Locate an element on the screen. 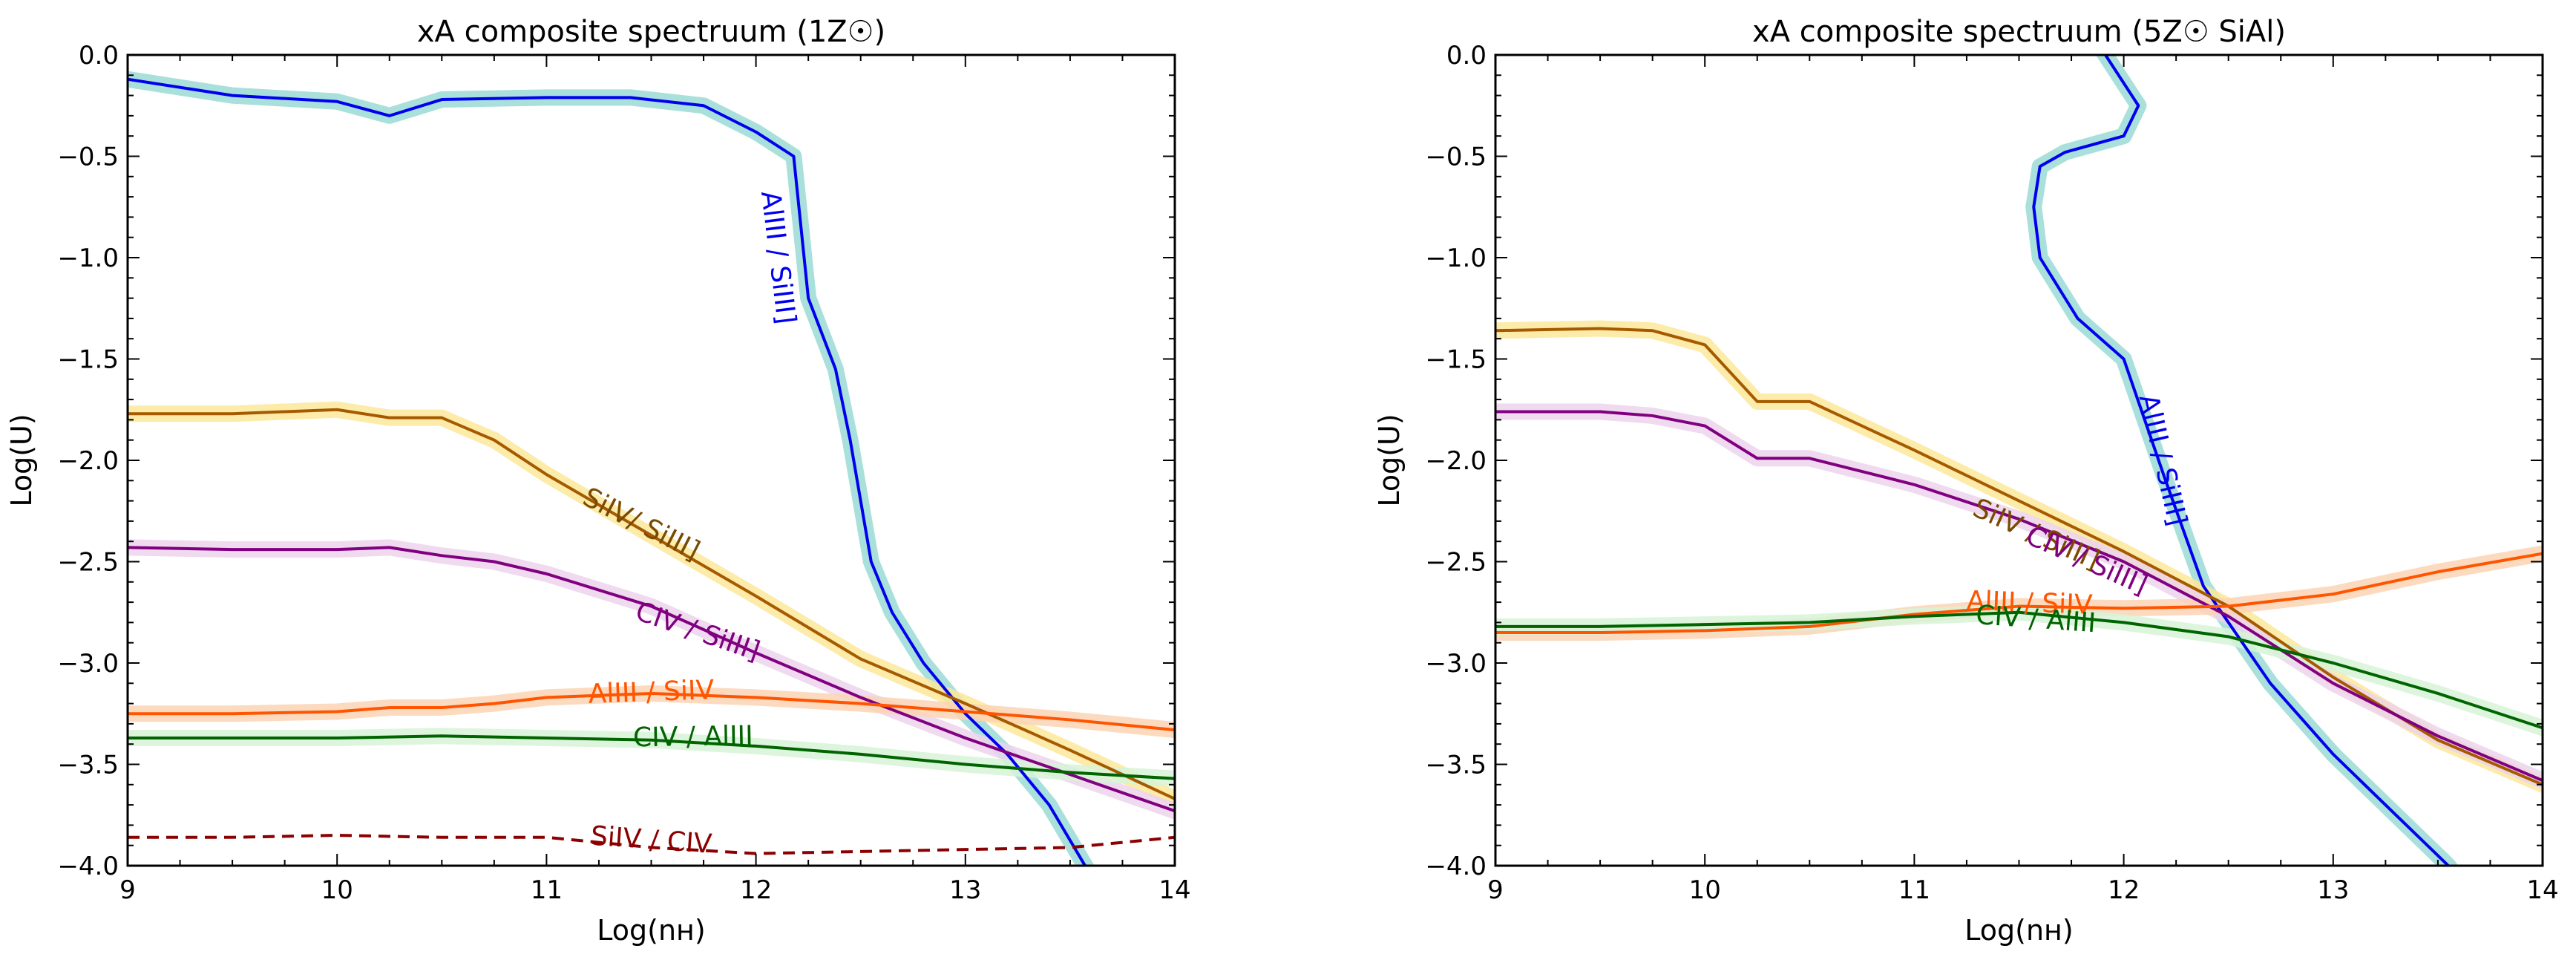 The height and width of the screenshot is (960, 2576). curve-label-civ-aliii: CIV / AlIII is located at coordinates (694, 737).